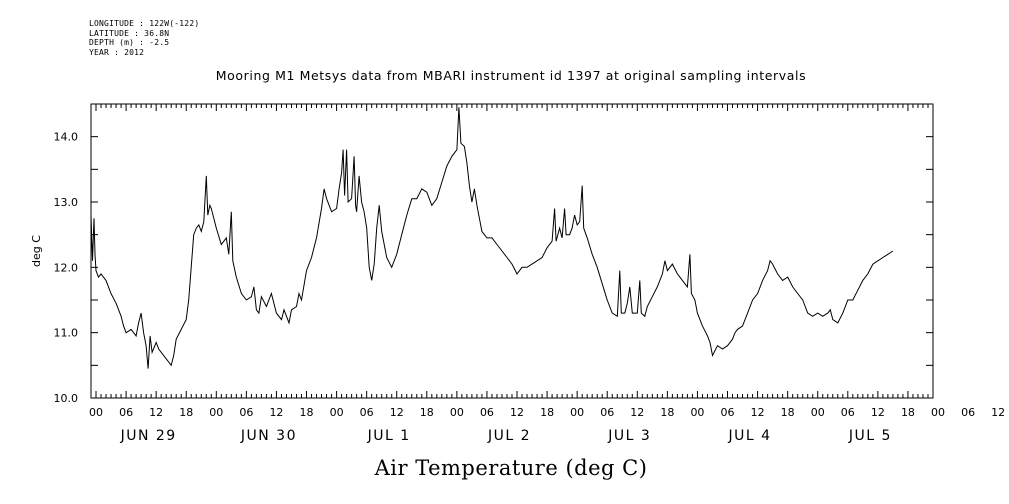 The image size is (1009, 504). What do you see at coordinates (66, 267) in the screenshot?
I see `y-tick-label: 12.0` at bounding box center [66, 267].